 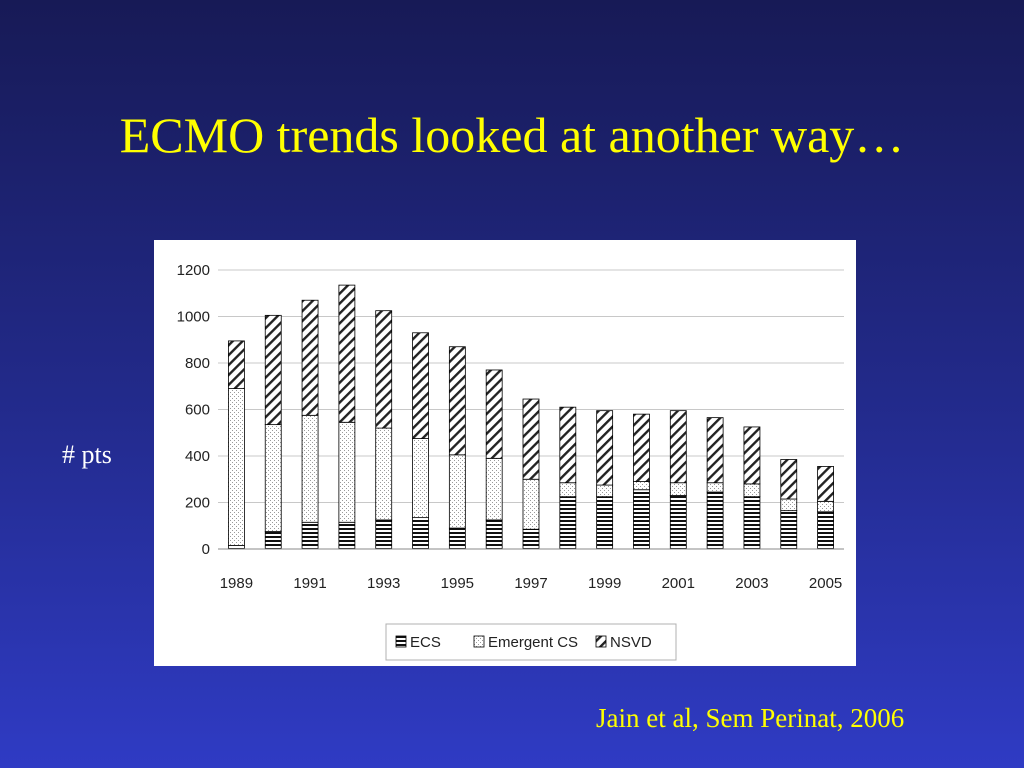 What do you see at coordinates (568, 445) in the screenshot?
I see `bar-segment-nsvd-1998` at bounding box center [568, 445].